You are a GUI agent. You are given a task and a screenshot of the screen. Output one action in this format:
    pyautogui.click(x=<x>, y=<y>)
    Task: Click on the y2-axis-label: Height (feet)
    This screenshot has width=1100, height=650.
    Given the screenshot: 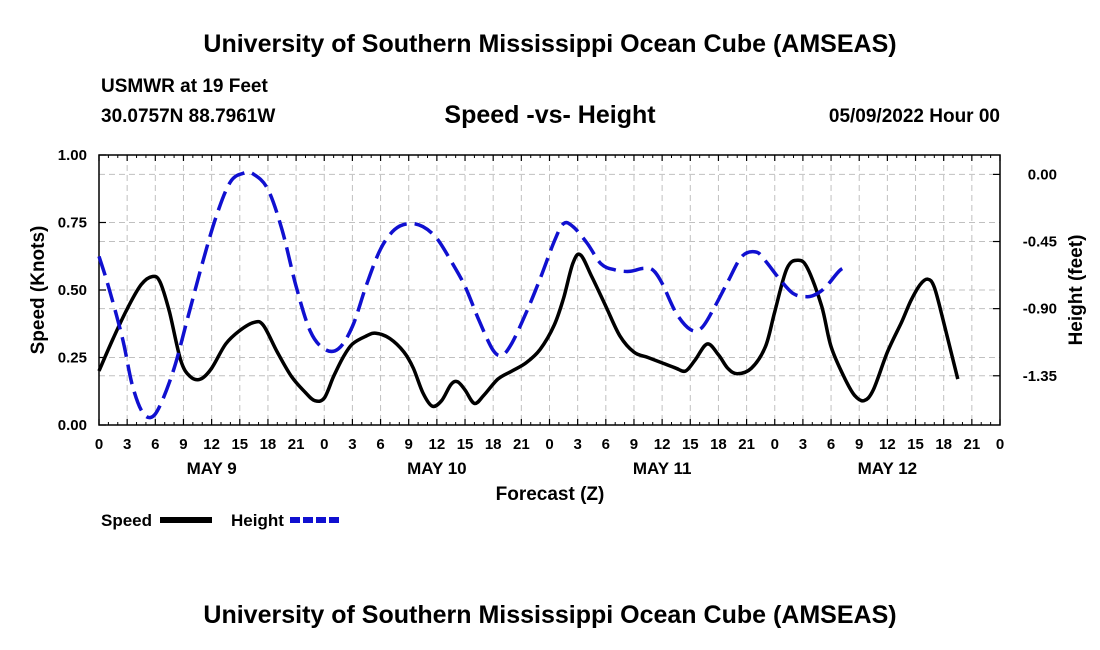 What is the action you would take?
    pyautogui.click(x=1076, y=290)
    